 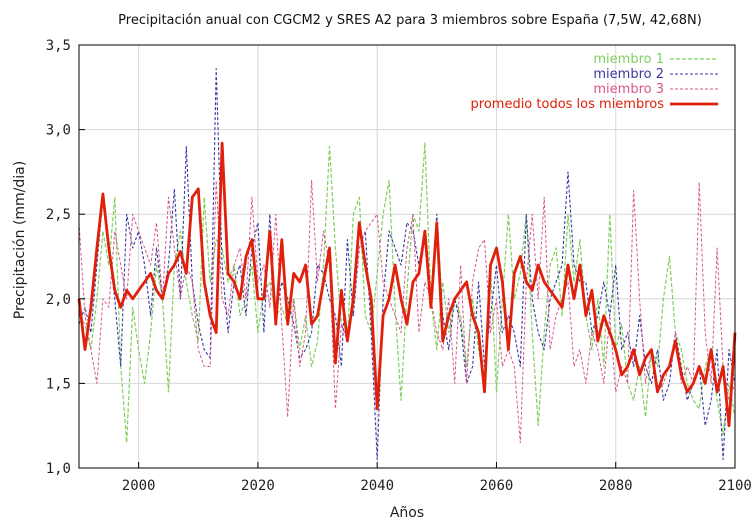 What do you see at coordinates (58, 469) in the screenshot?
I see `y-tick-label: 1,0` at bounding box center [58, 469].